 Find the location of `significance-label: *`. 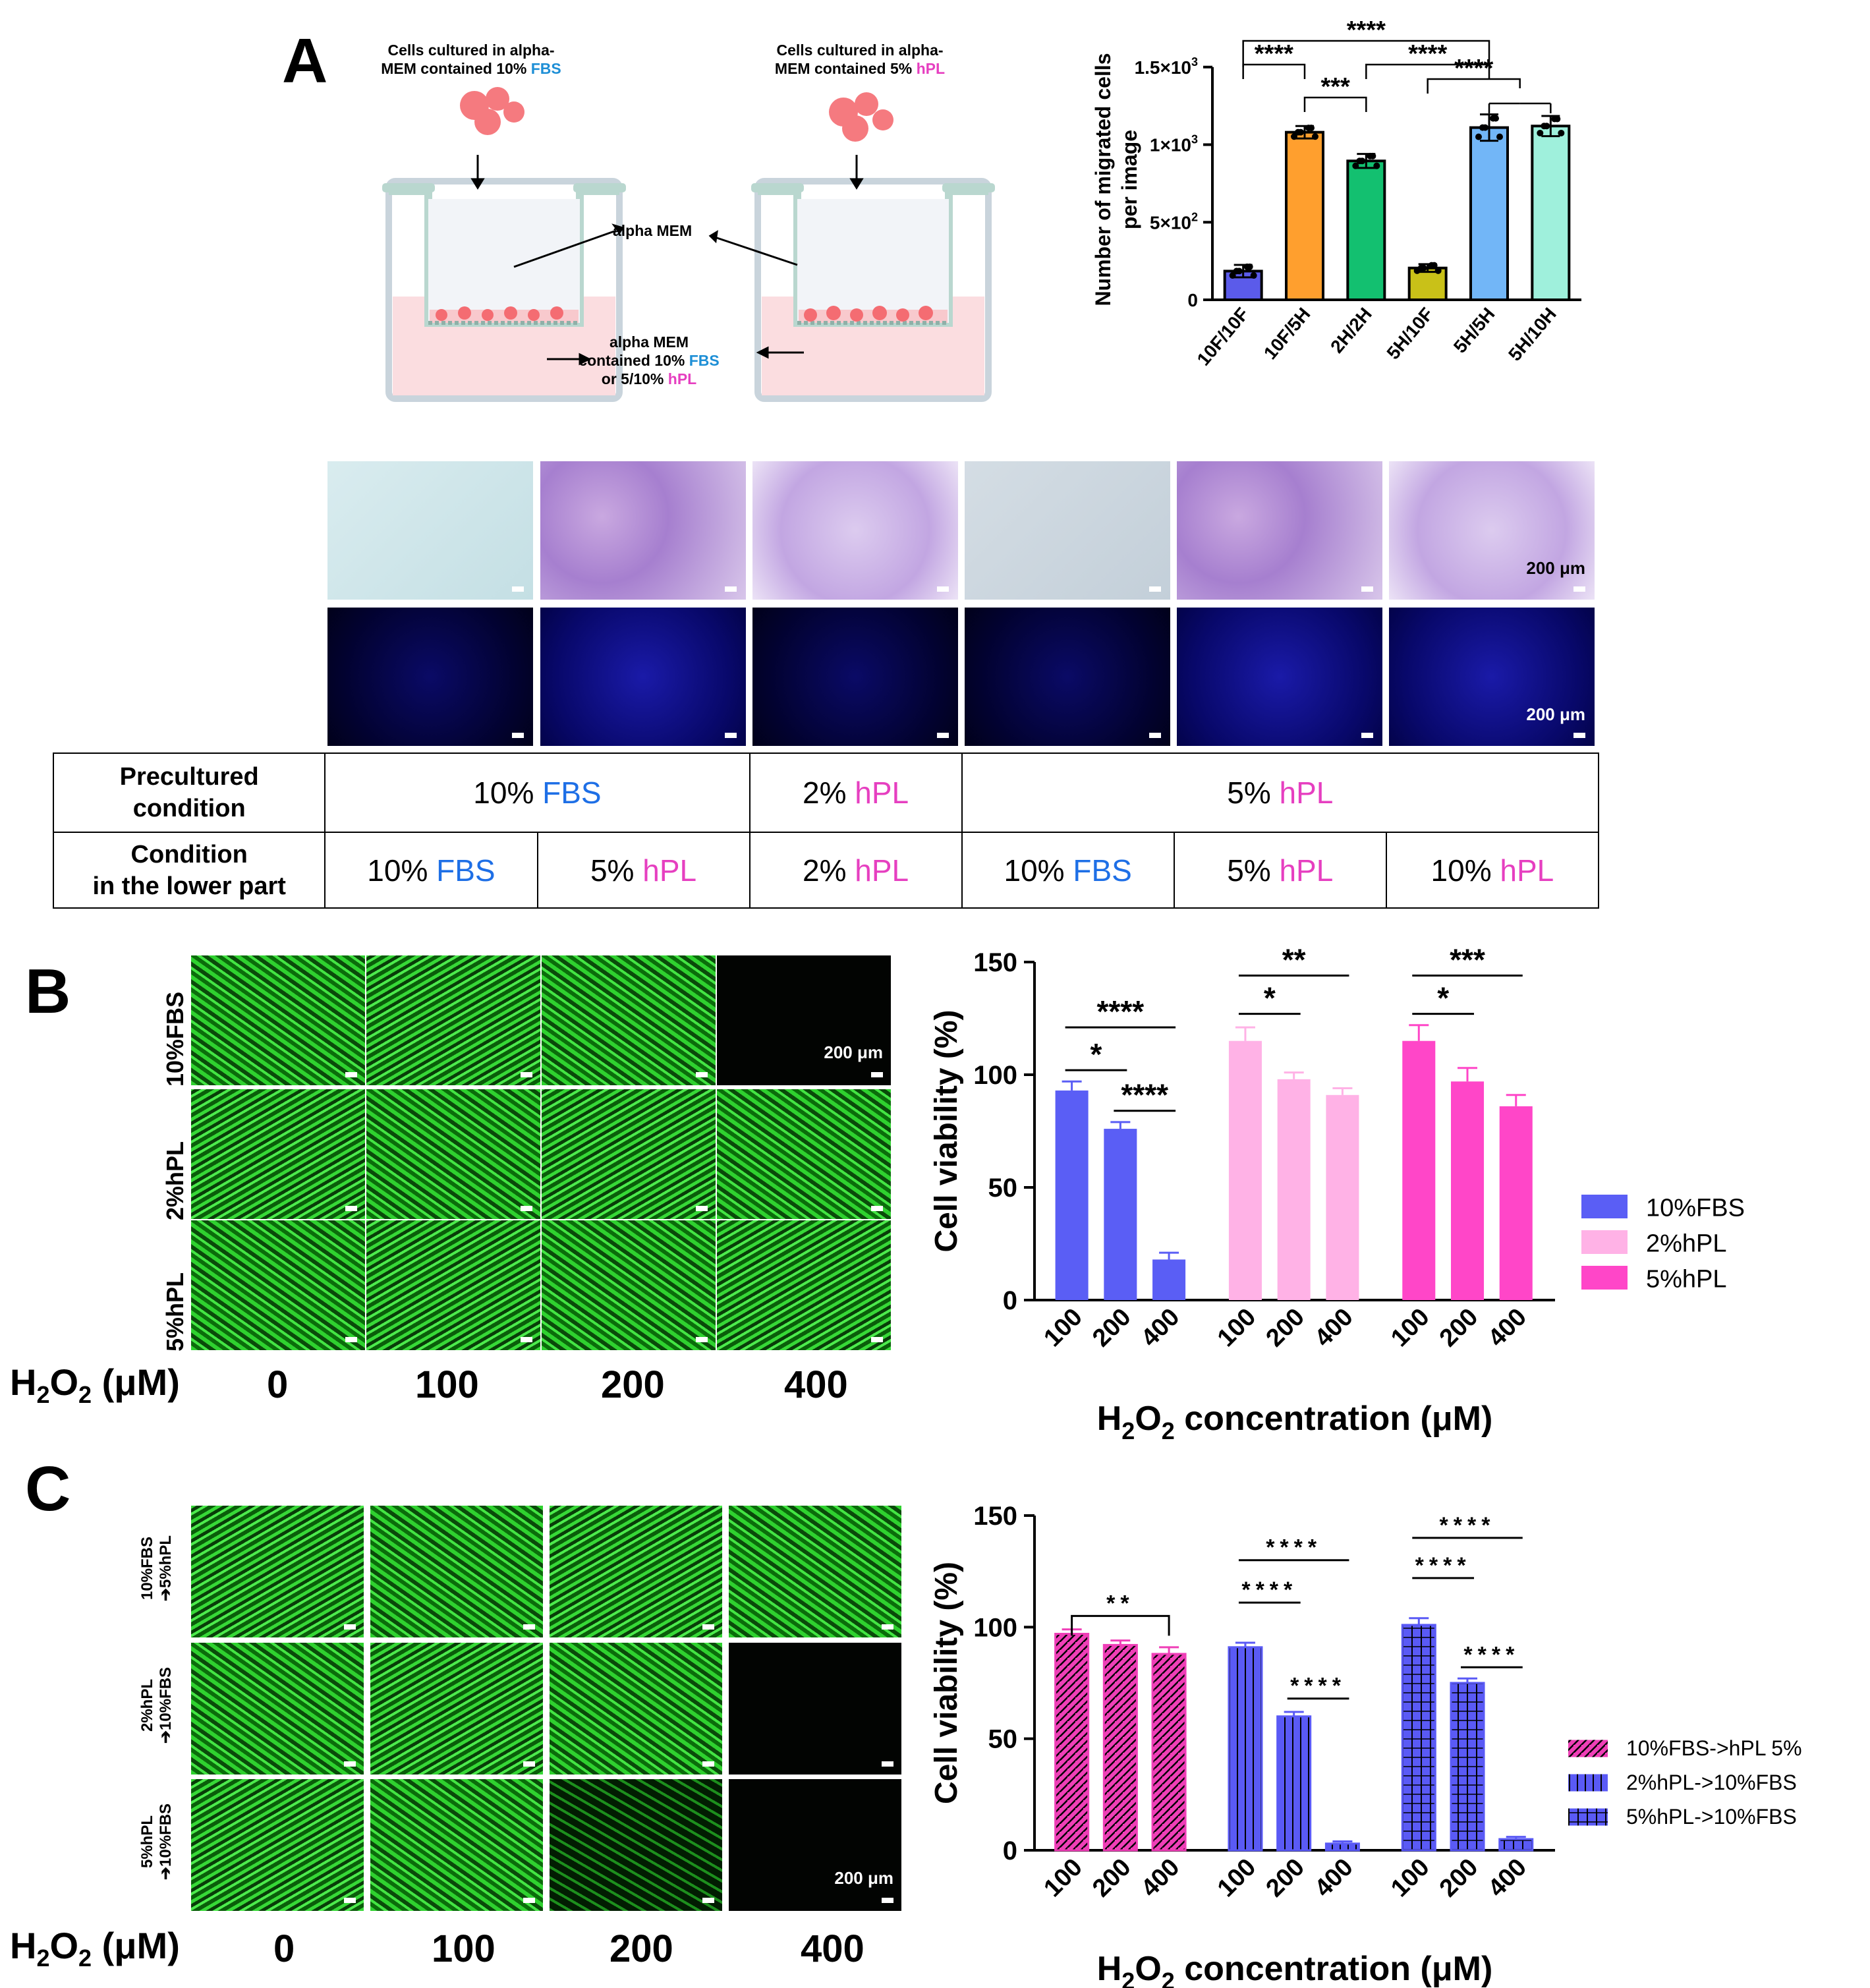

significance-label: * is located at coordinates (1270, 998).